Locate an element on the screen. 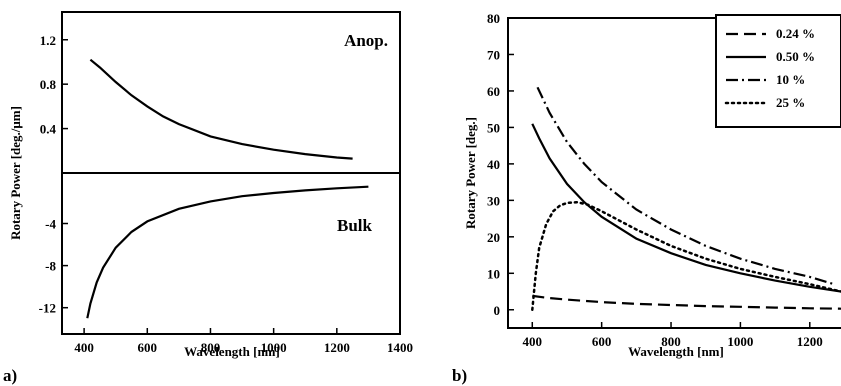  panel-a-x-tick-label: 1000 is located at coordinates (274, 347).